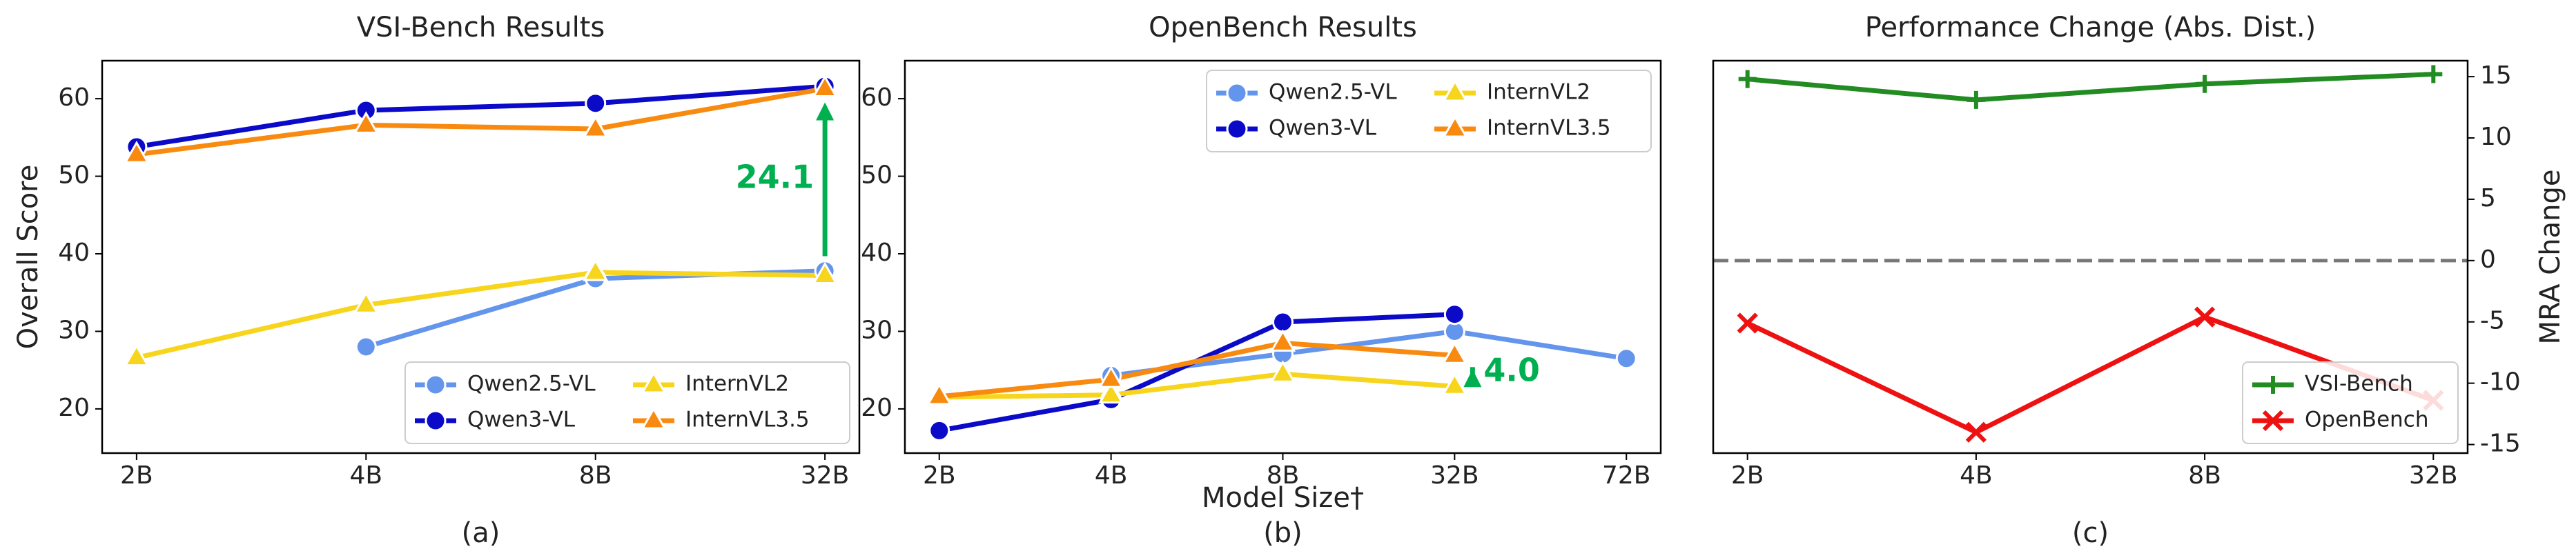  Describe the element at coordinates (775, 176) in the screenshot. I see `annotation: 24.1` at that location.